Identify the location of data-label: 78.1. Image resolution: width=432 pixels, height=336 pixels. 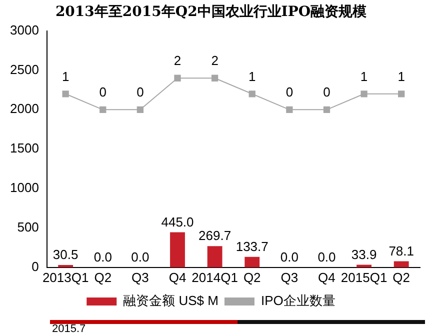
(401, 250).